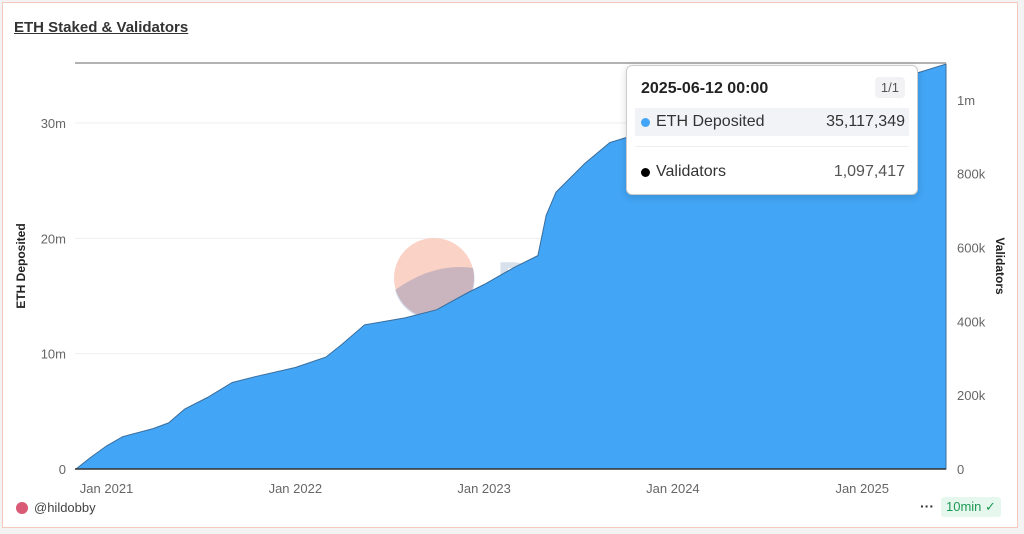  What do you see at coordinates (691, 171) in the screenshot?
I see `tooltip-label: Validators` at bounding box center [691, 171].